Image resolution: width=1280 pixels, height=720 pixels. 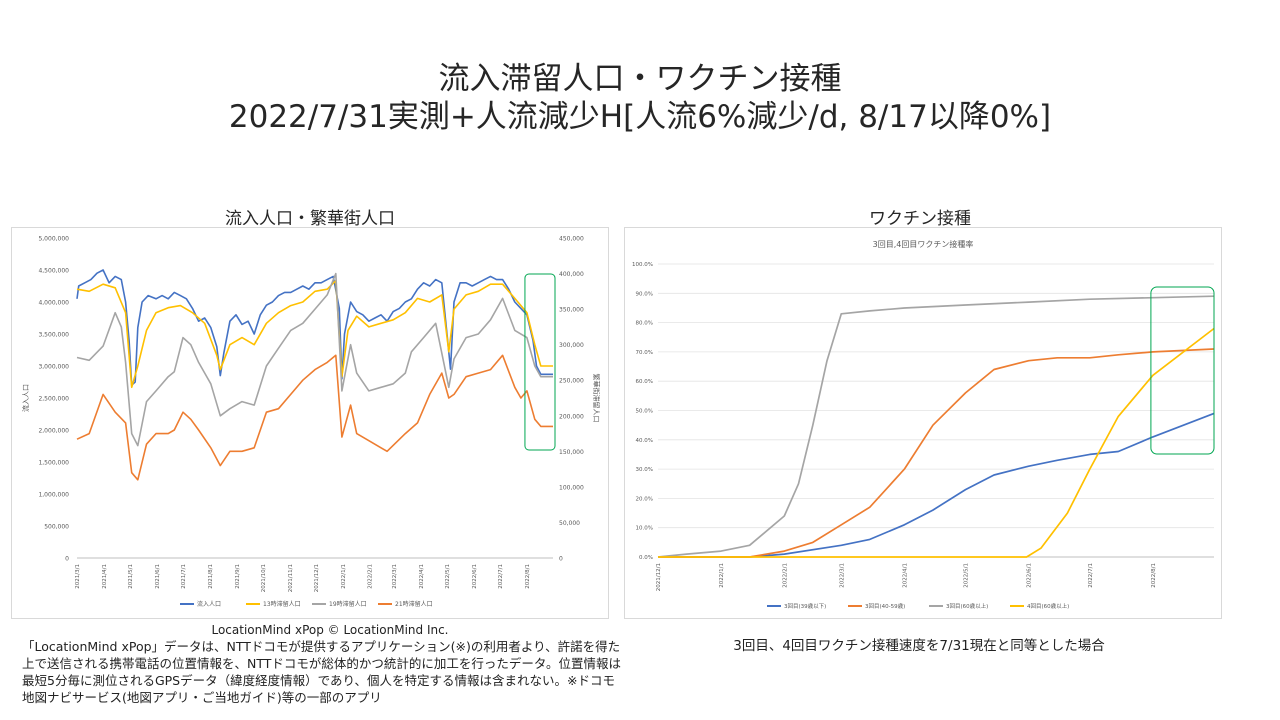 I want to click on legend-label-2: 3回目(40-59歳), so click(x=885, y=606).